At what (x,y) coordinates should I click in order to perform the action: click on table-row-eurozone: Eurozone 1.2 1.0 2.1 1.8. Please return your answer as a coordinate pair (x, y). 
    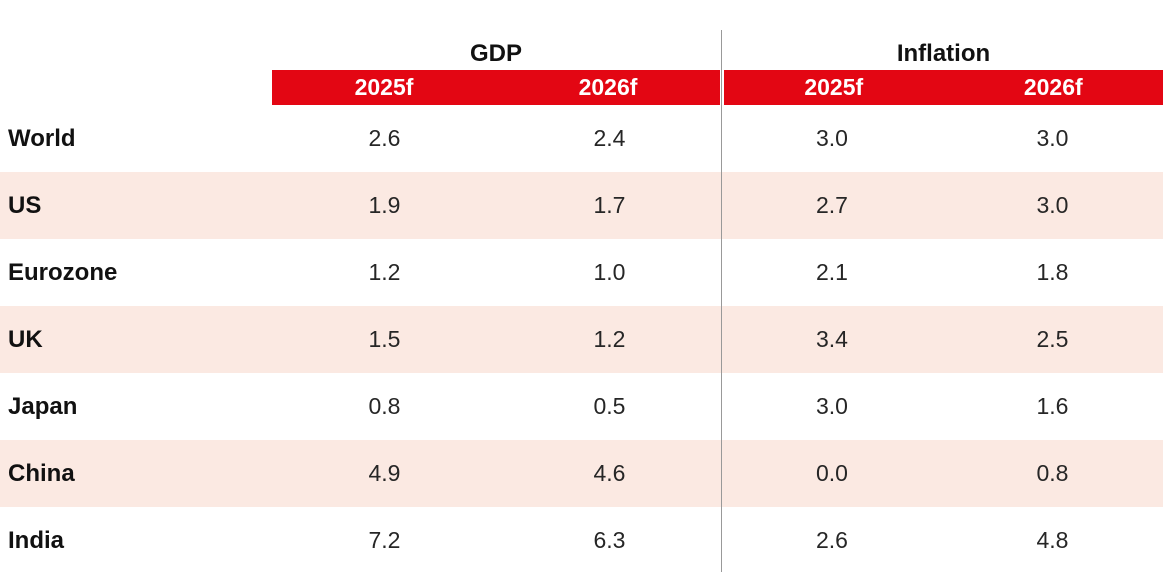
    Looking at the image, I should click on (581, 272).